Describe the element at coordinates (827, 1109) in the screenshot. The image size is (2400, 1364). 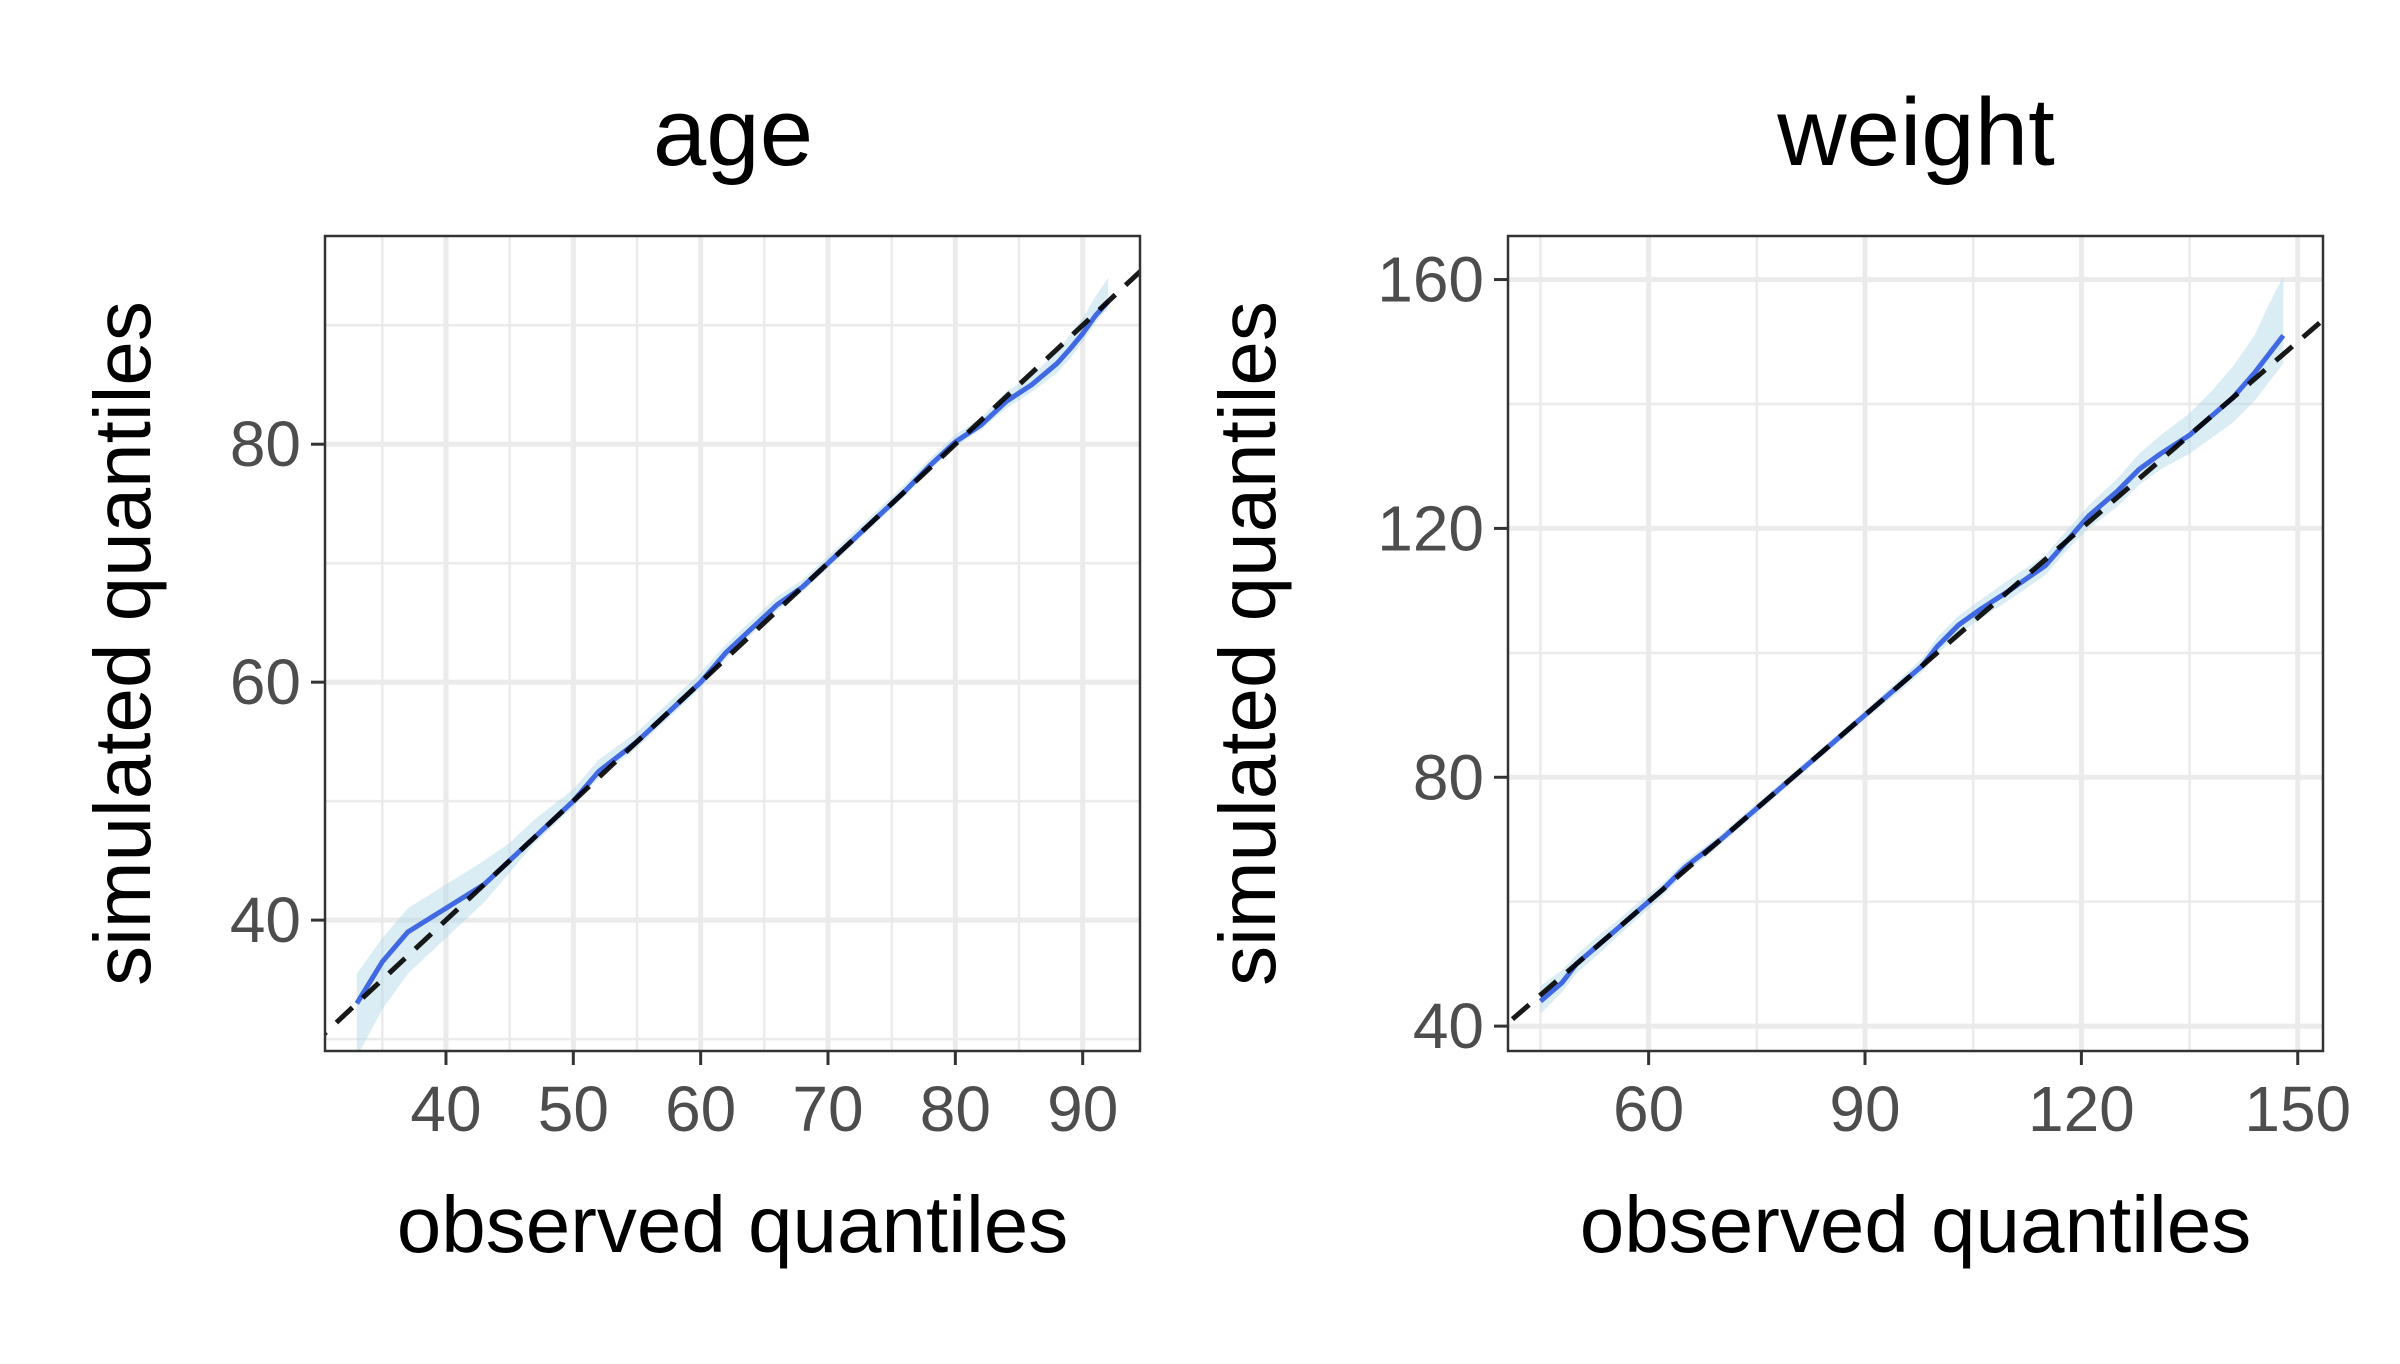
I see `x-tick-label: 70` at that location.